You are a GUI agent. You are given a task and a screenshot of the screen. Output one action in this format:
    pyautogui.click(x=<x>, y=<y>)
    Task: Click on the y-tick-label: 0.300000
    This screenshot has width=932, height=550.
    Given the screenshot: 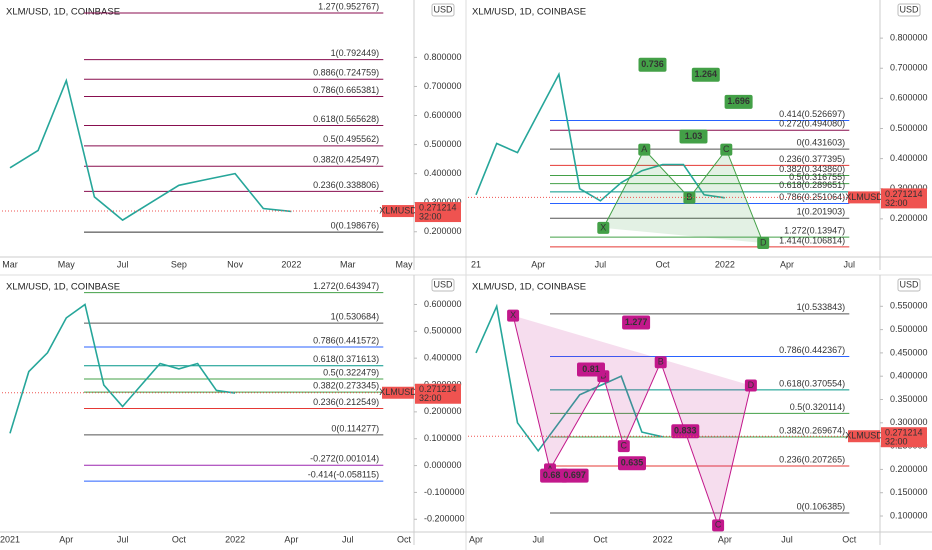 What is the action you would take?
    pyautogui.click(x=909, y=188)
    